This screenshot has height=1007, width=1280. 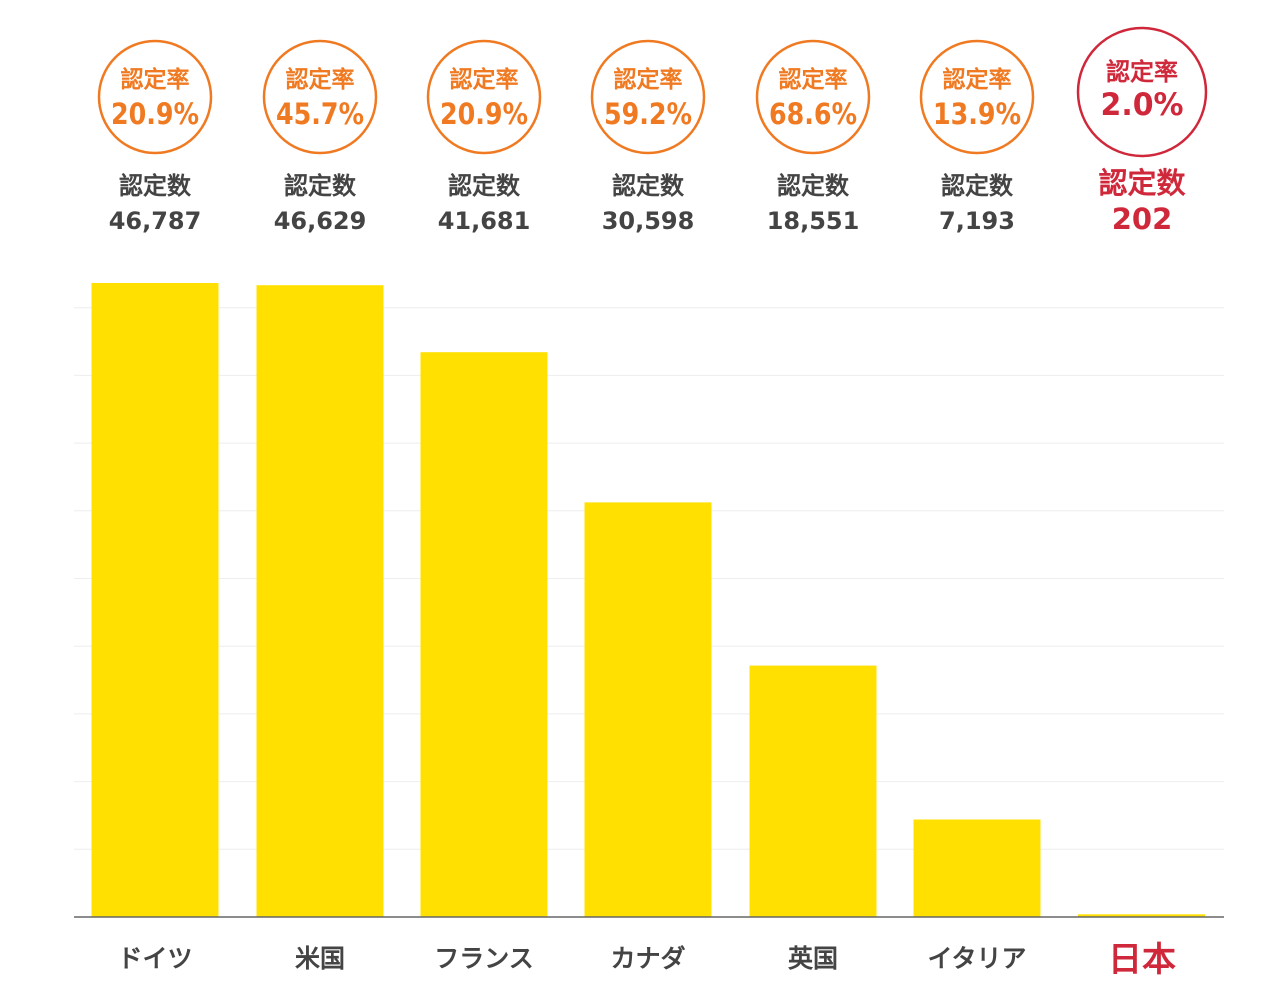 I want to click on count-value: 30,598, so click(x=648, y=221).